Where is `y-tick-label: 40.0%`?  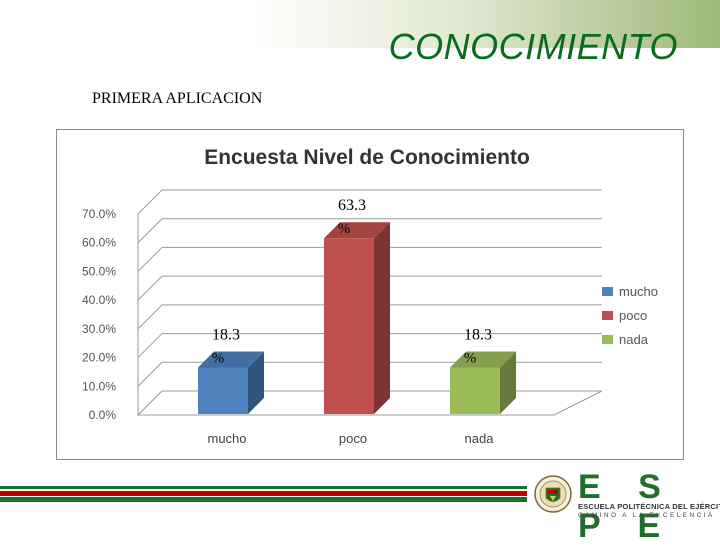 y-tick-label: 40.0% is located at coordinates (99, 300).